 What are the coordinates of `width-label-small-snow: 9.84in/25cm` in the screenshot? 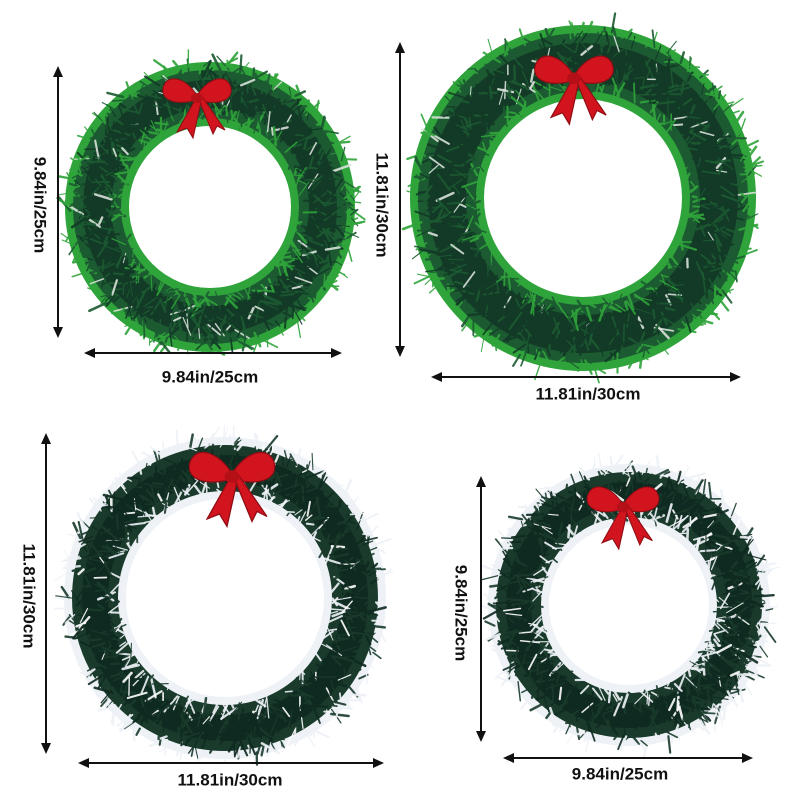 It's located at (620, 774).